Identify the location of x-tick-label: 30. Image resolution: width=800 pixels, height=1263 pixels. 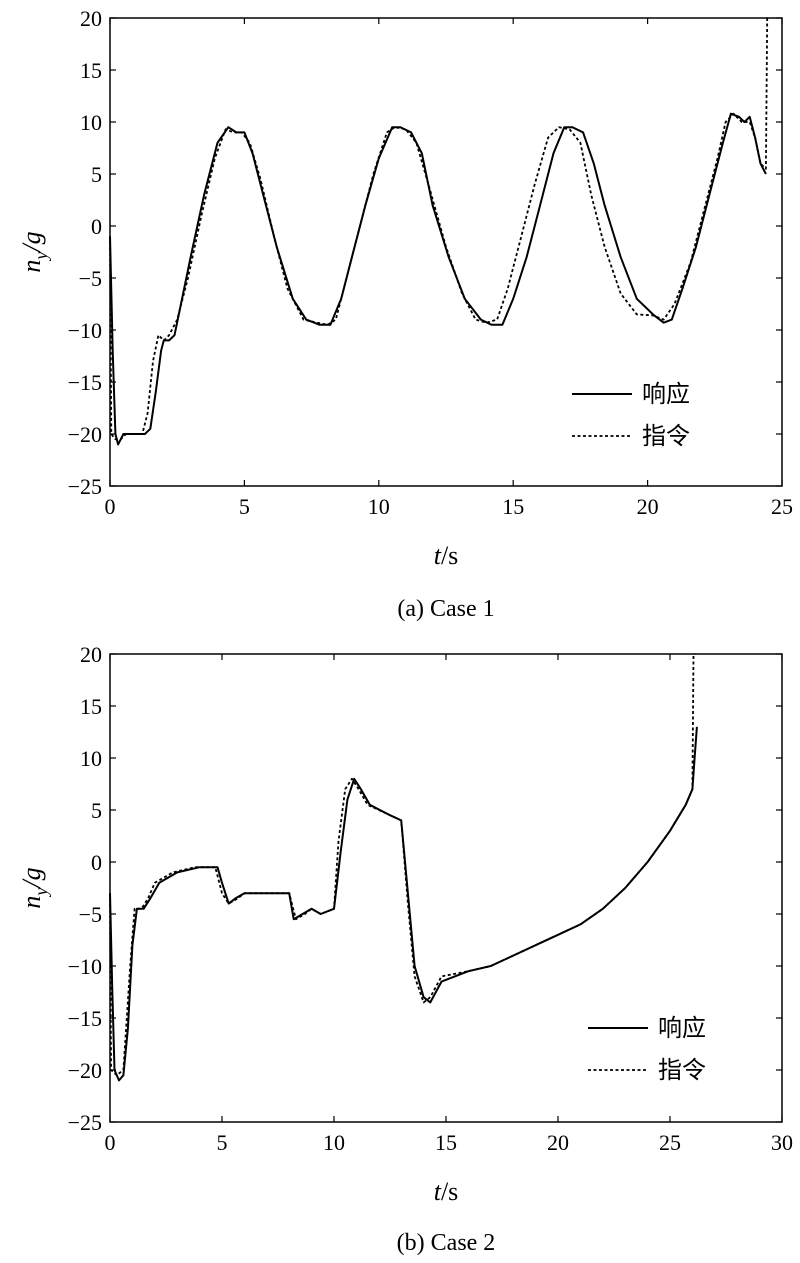
(782, 1142).